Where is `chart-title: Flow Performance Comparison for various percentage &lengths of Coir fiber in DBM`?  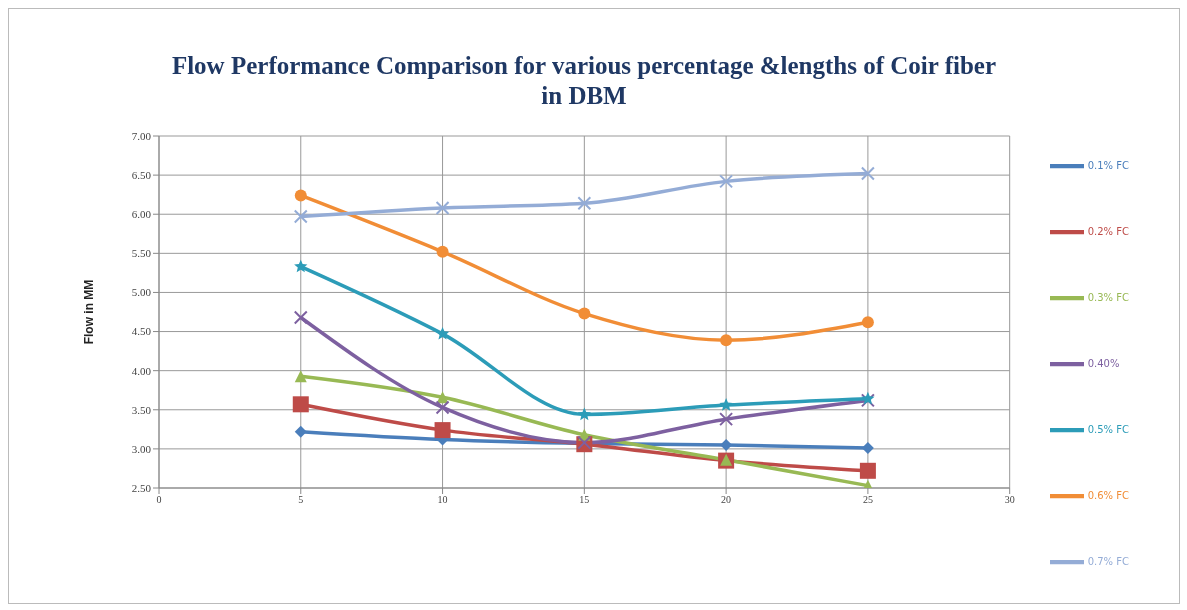
chart-title: Flow Performance Comparison for various percentage &lengths of Coir fiber in DBM is located at coordinates (584, 81).